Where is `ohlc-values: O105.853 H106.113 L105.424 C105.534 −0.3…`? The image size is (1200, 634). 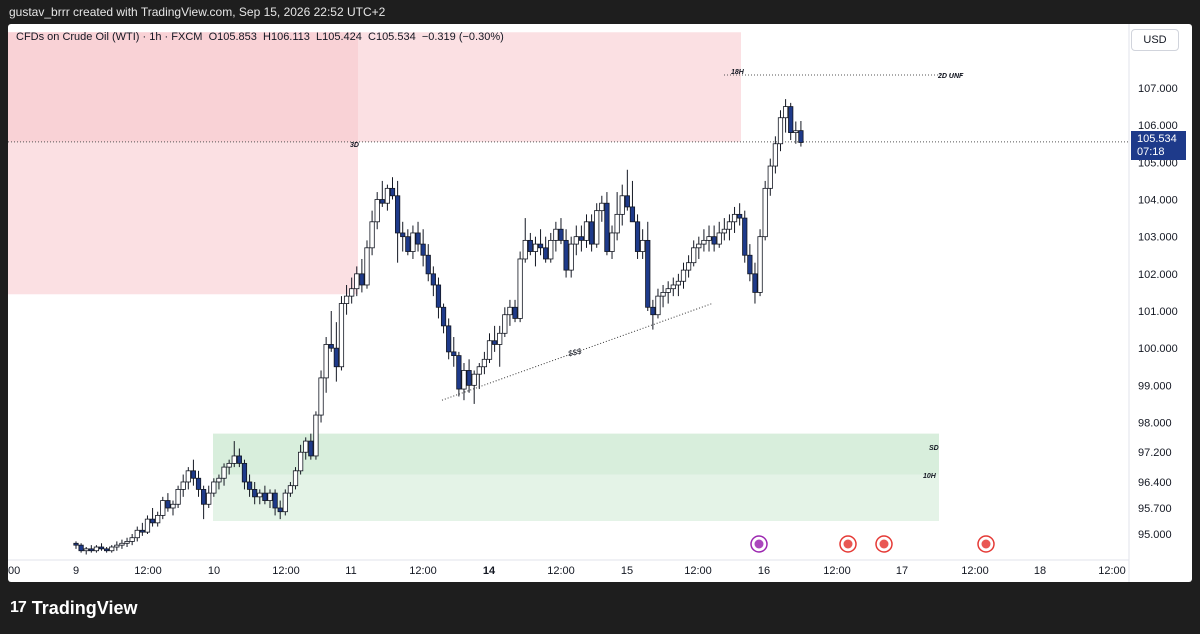 ohlc-values: O105.853 H106.113 L105.424 C105.534 −0.3… is located at coordinates (356, 37).